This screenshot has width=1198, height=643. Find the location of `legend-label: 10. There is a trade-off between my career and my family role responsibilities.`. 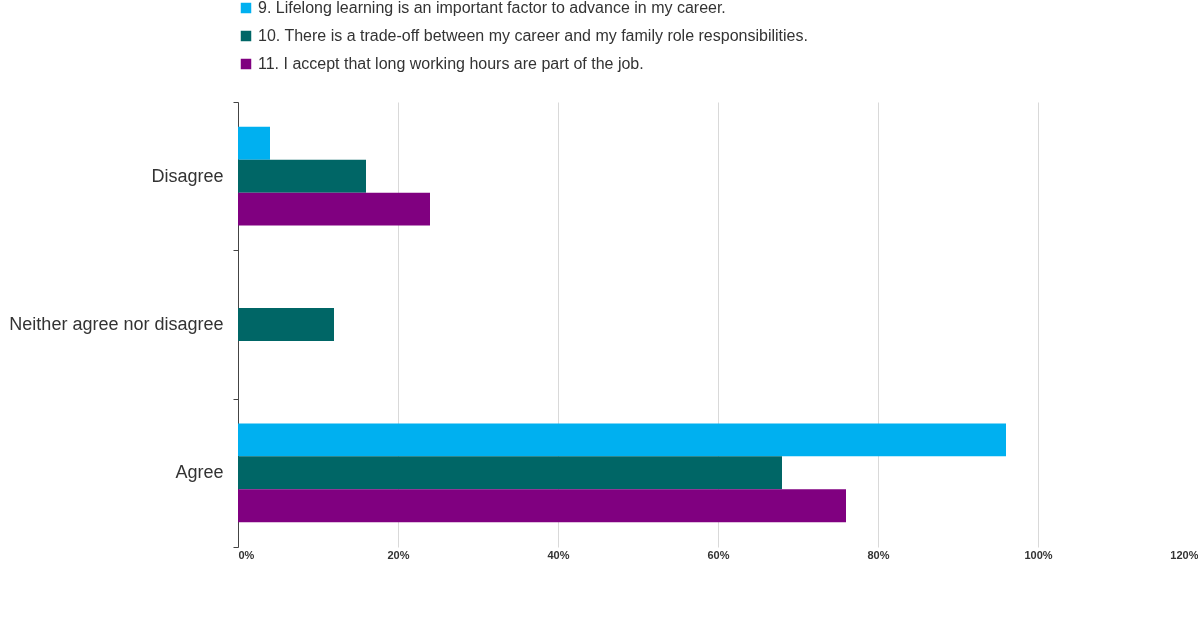

legend-label: 10. There is a trade-off between my career and my family role responsibilities. is located at coordinates (533, 35).